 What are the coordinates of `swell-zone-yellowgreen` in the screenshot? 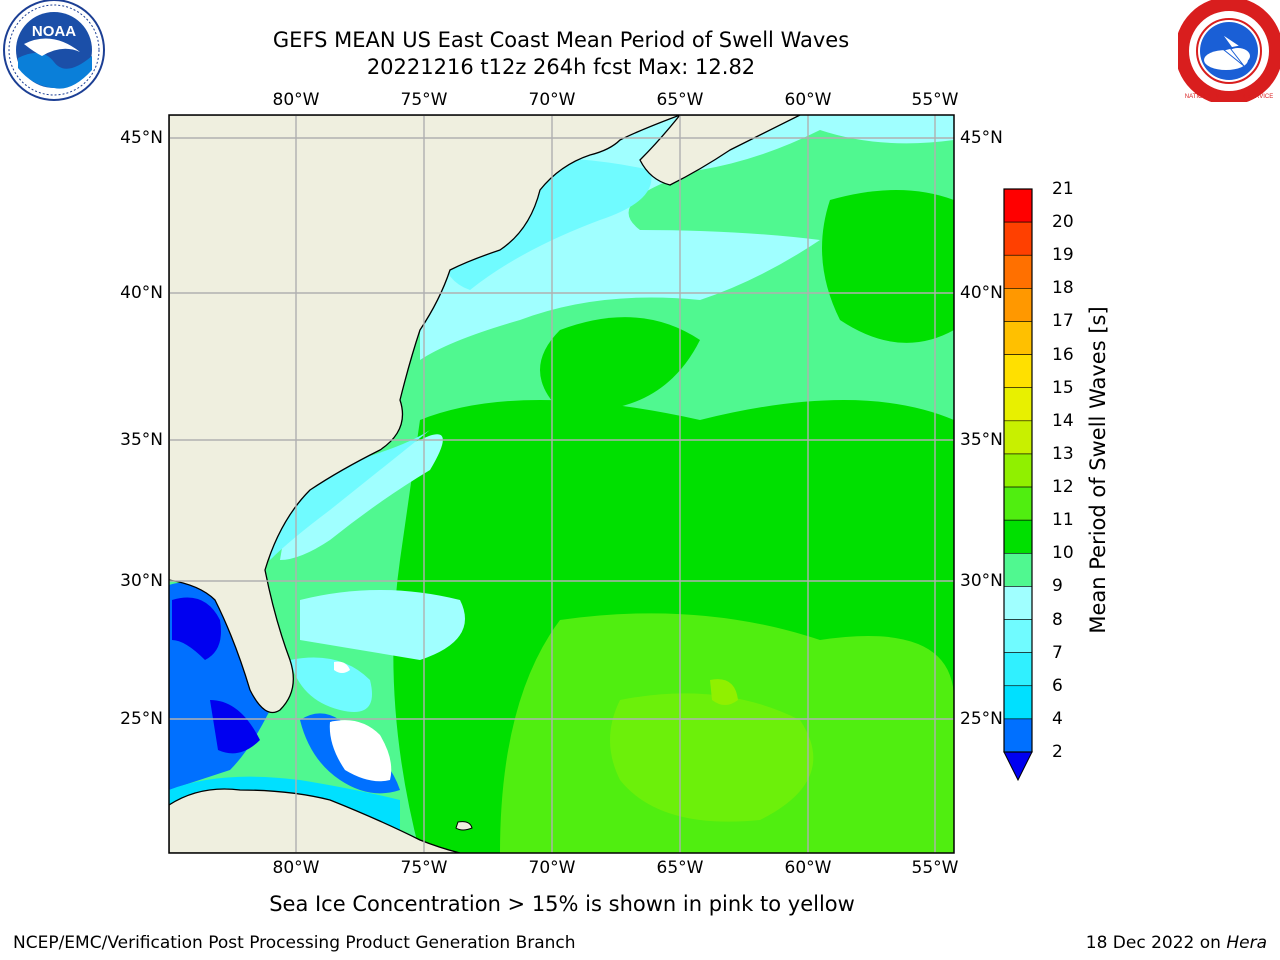 It's located at (724, 692).